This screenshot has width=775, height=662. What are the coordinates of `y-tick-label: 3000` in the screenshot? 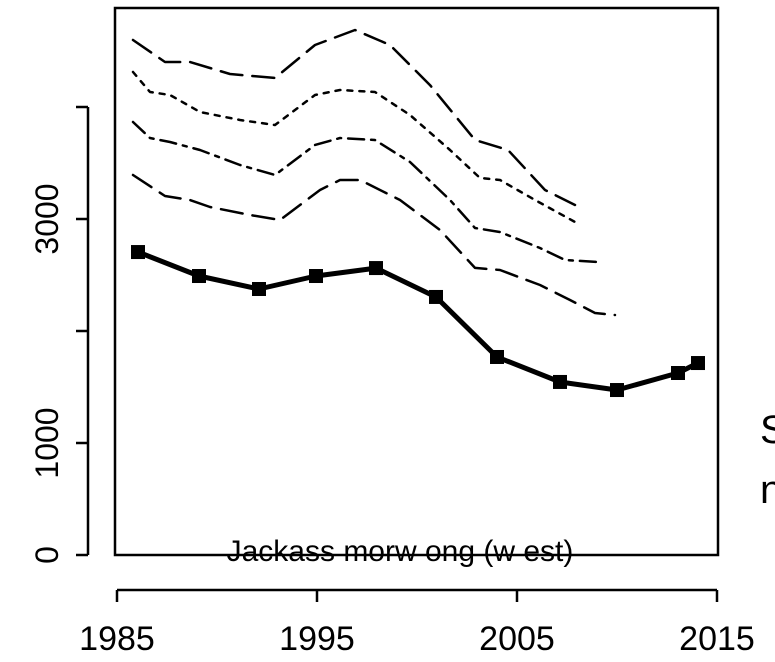 It's located at (47, 218).